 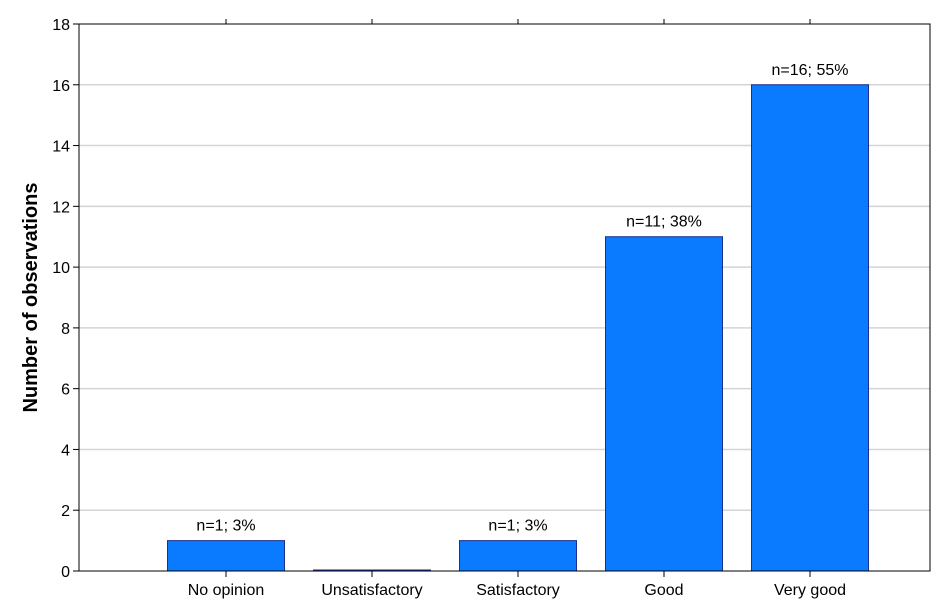 I want to click on y-axis: 0 2 4 6 8 10 12 14 16 18, so click(x=65, y=299).